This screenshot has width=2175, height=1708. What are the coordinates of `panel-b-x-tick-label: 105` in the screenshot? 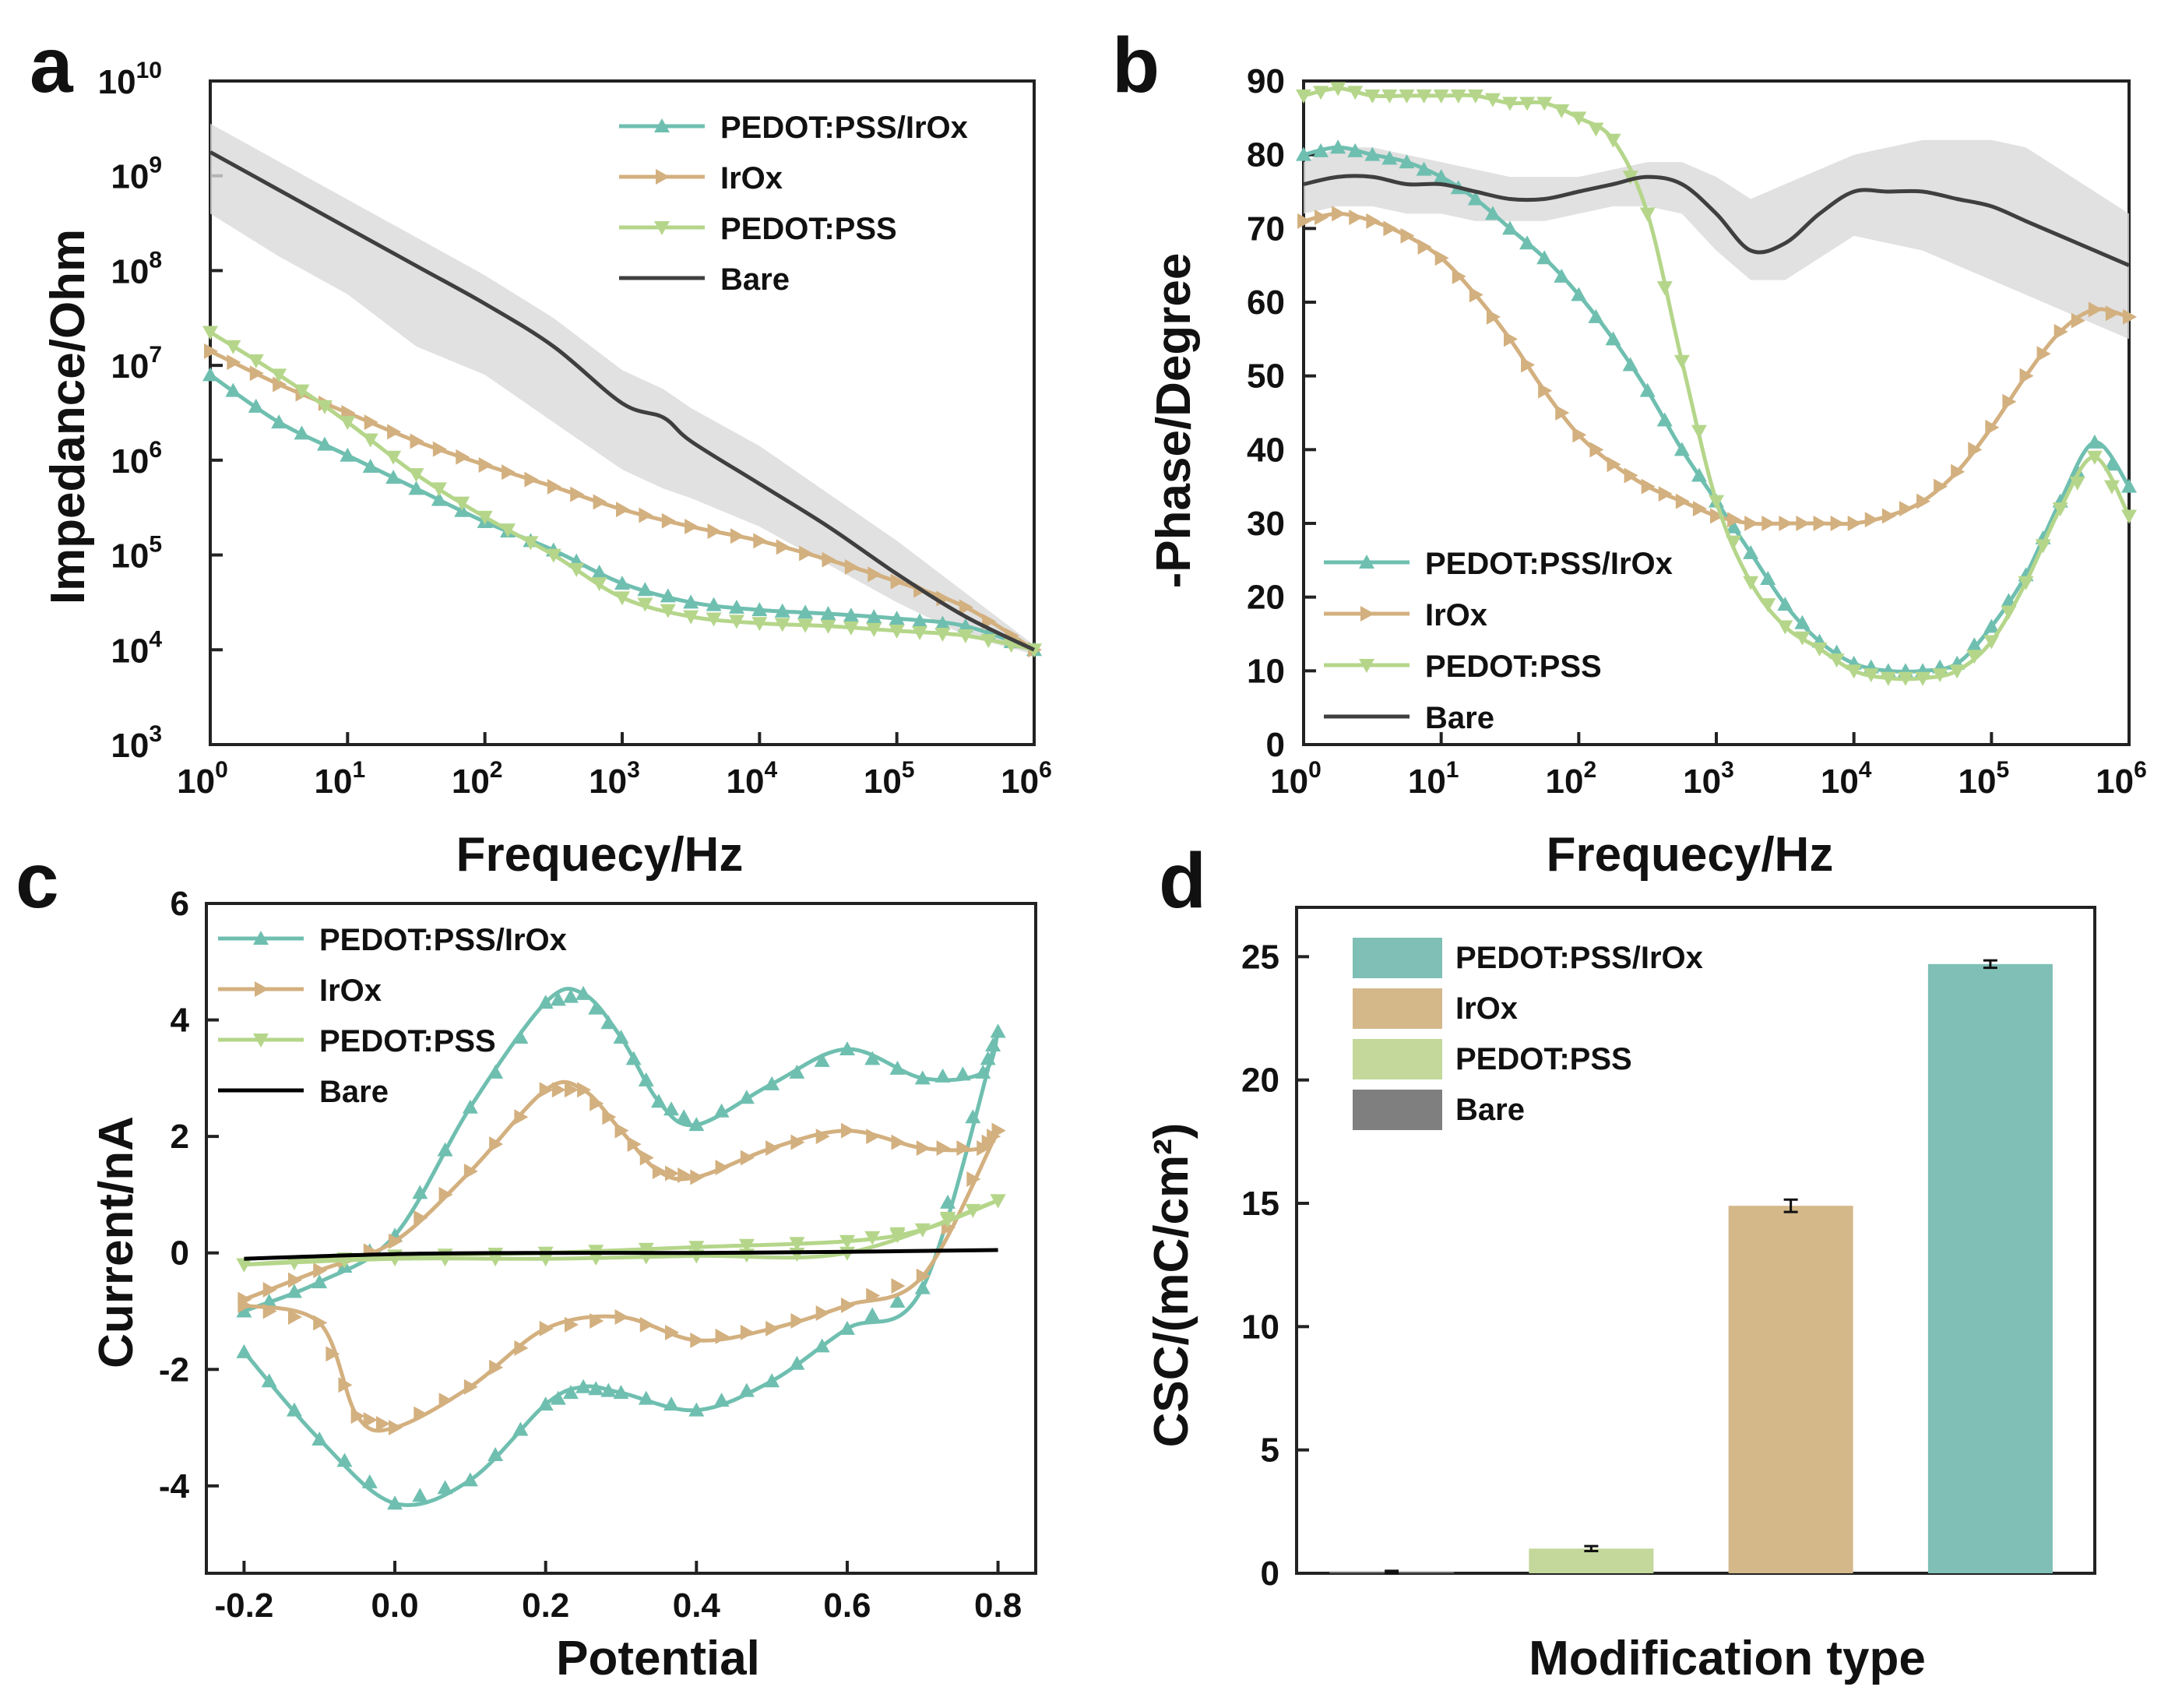 It's located at (1984, 779).